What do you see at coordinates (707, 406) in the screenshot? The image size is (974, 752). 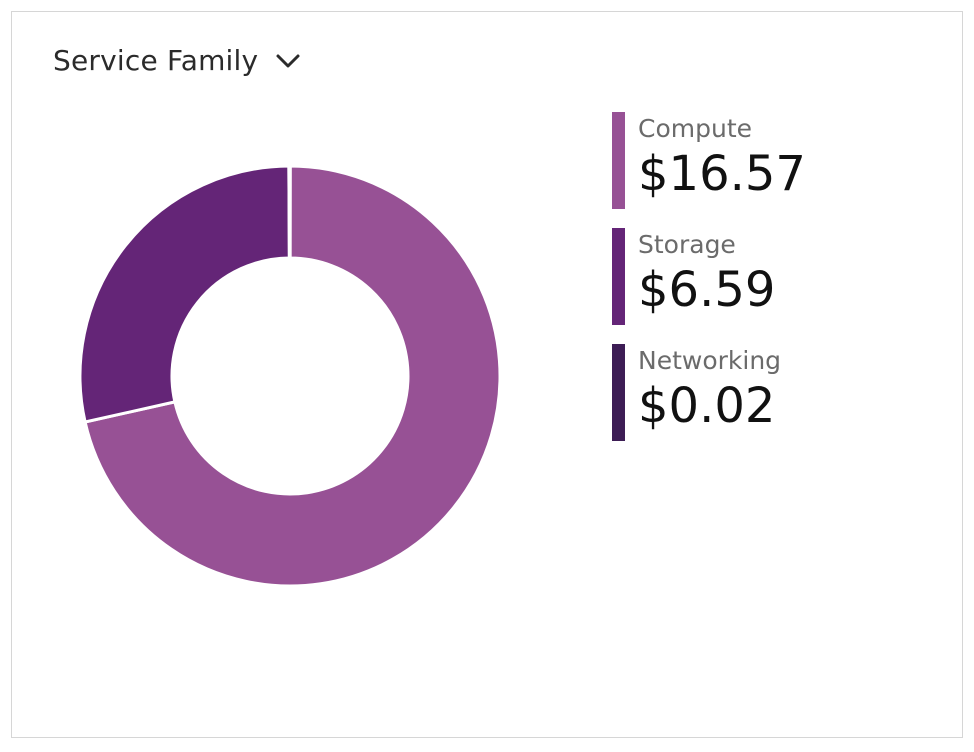 I see `legend-value-networking: $0.02` at bounding box center [707, 406].